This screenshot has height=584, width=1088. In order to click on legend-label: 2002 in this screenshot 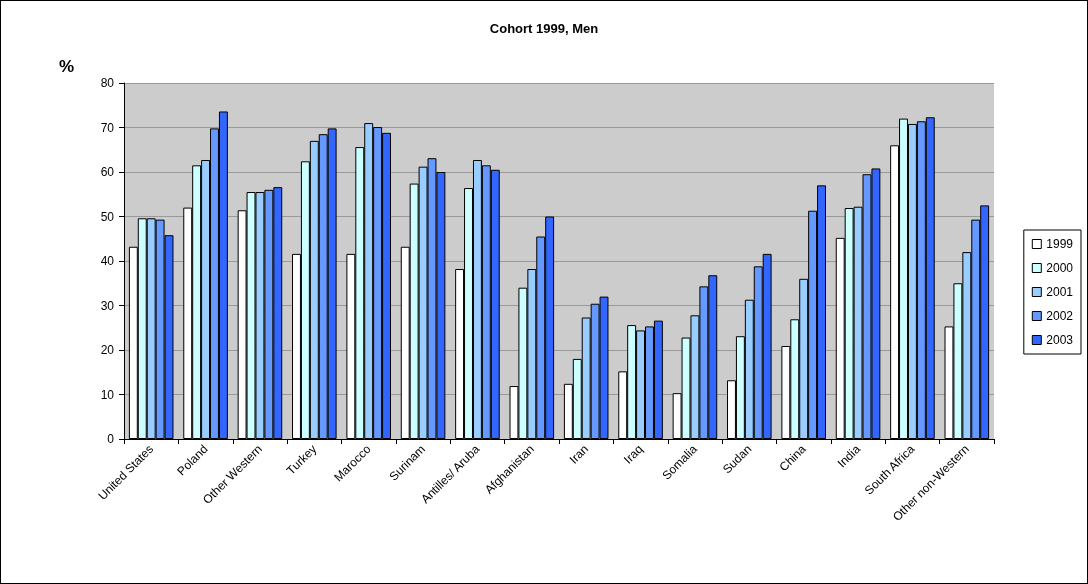, I will do `click(1060, 316)`.